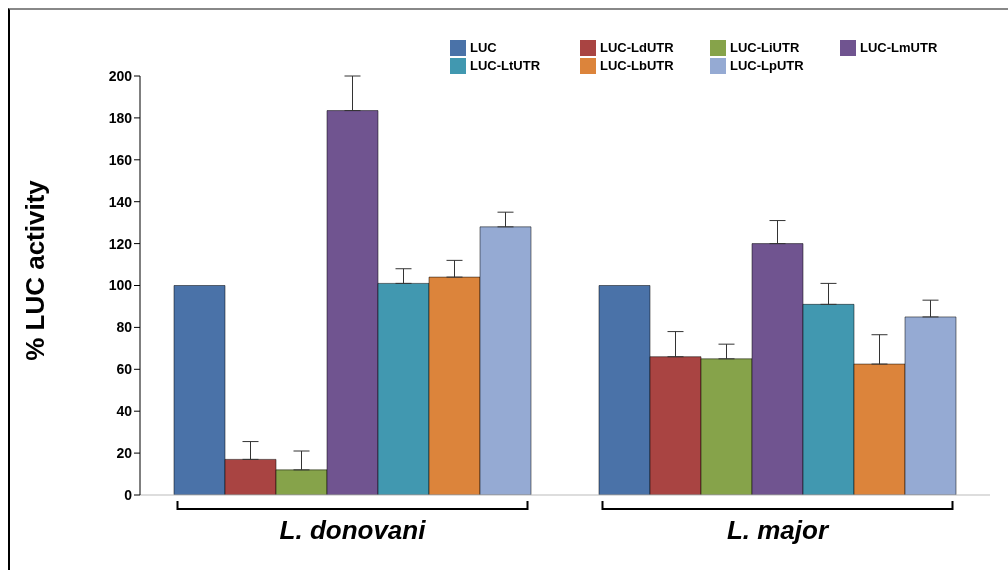 Image resolution: width=1008 pixels, height=575 pixels. Describe the element at coordinates (120, 117) in the screenshot. I see `y-tick-label: 180` at that location.